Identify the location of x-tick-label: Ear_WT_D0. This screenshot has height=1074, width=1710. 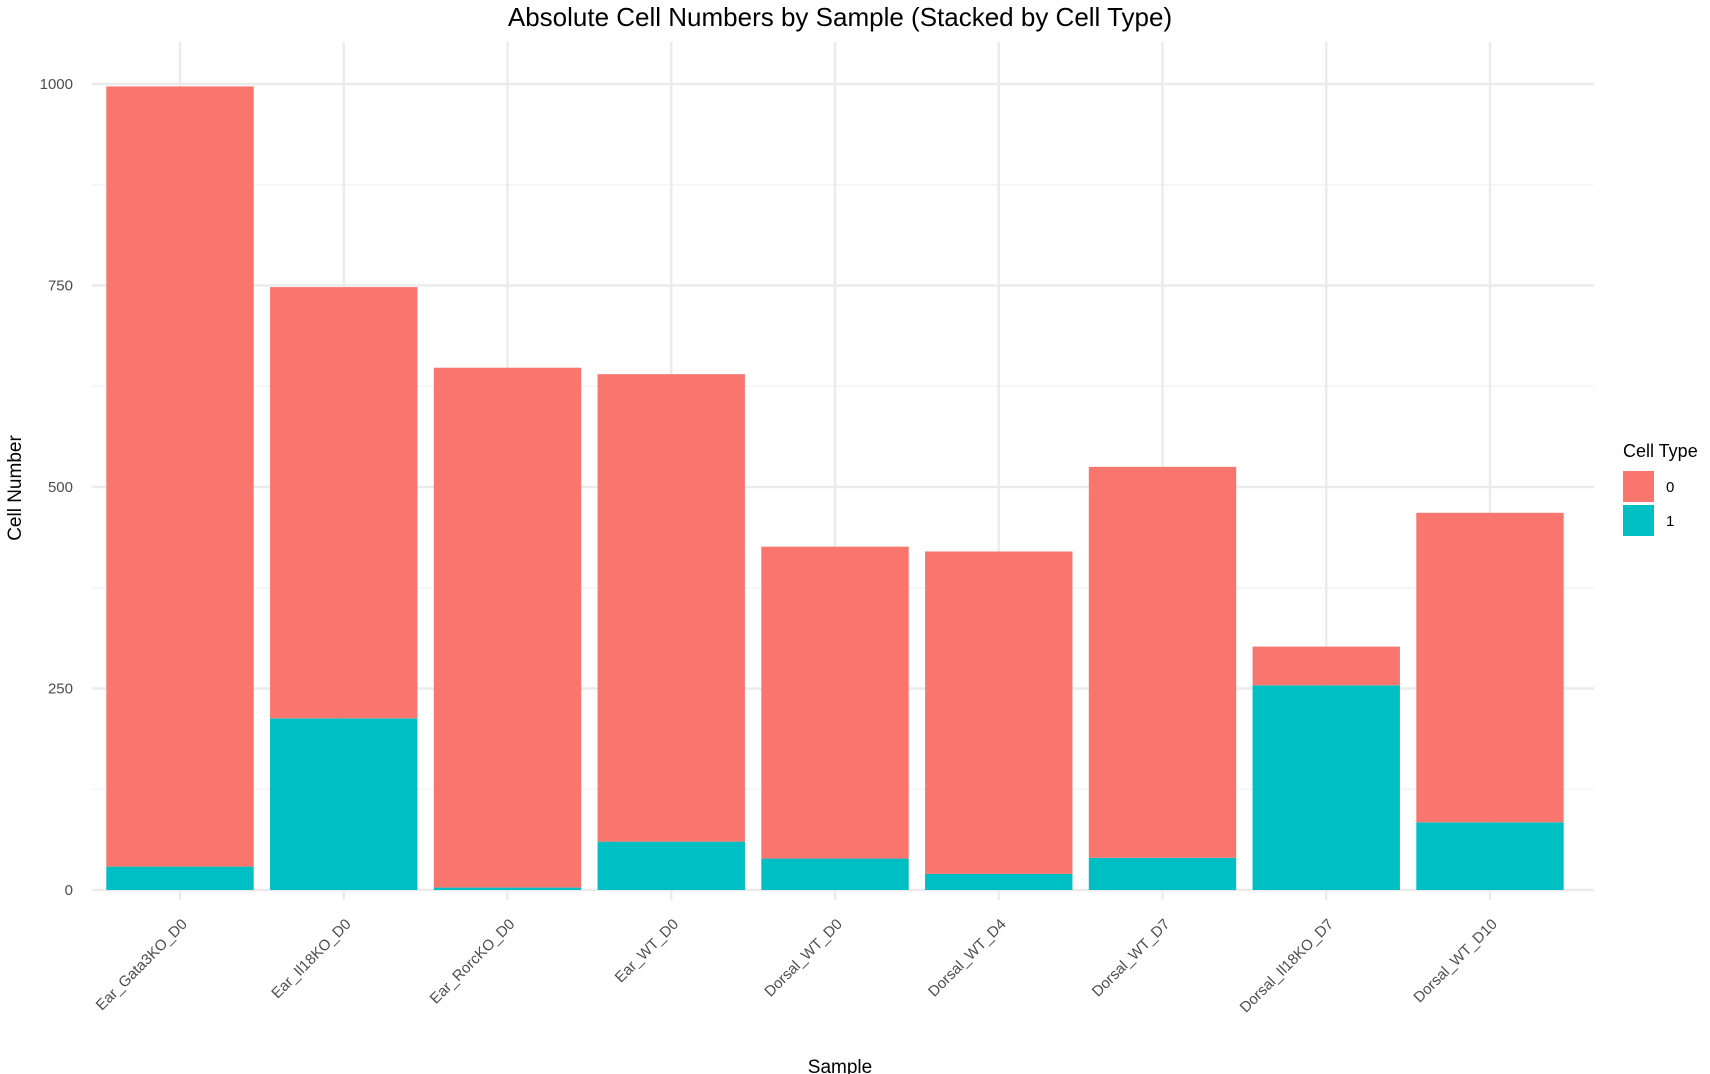
(647, 951).